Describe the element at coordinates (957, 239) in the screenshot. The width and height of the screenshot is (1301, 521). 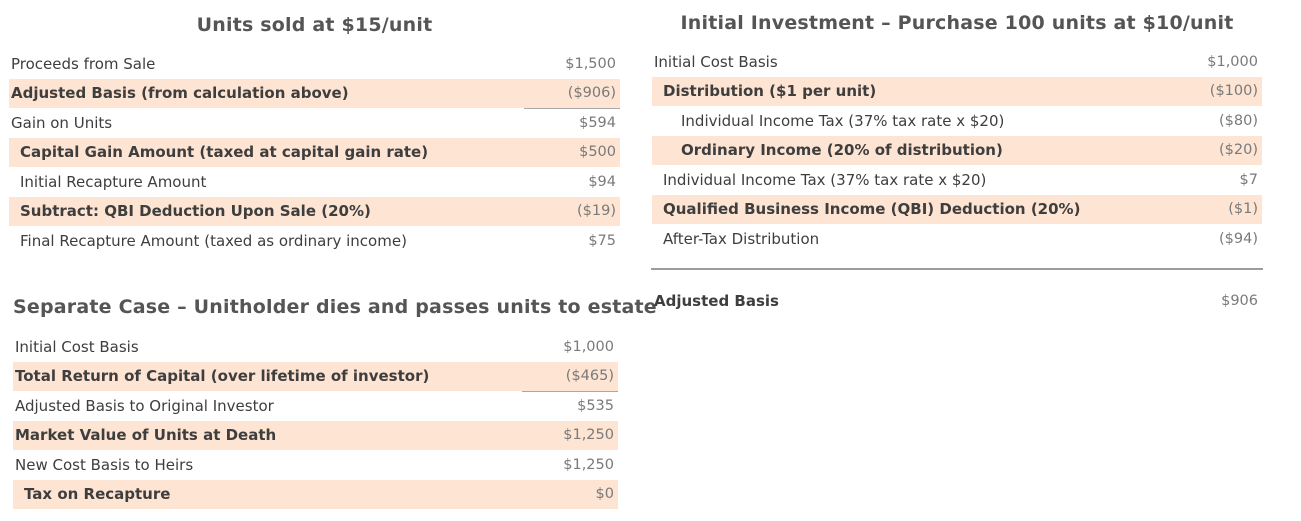
I see `table-row: After-Tax Distribution ($94)` at that location.